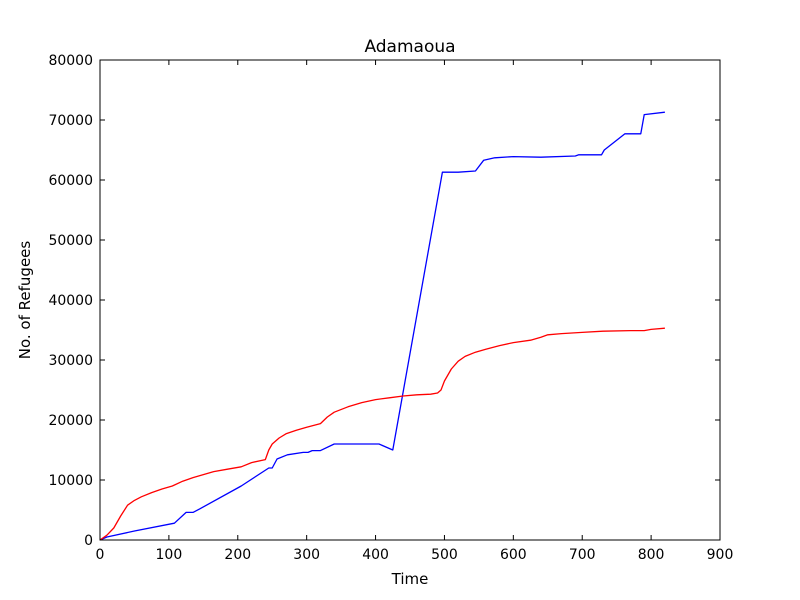  Describe the element at coordinates (720, 555) in the screenshot. I see `x-tick-label: 900` at that location.